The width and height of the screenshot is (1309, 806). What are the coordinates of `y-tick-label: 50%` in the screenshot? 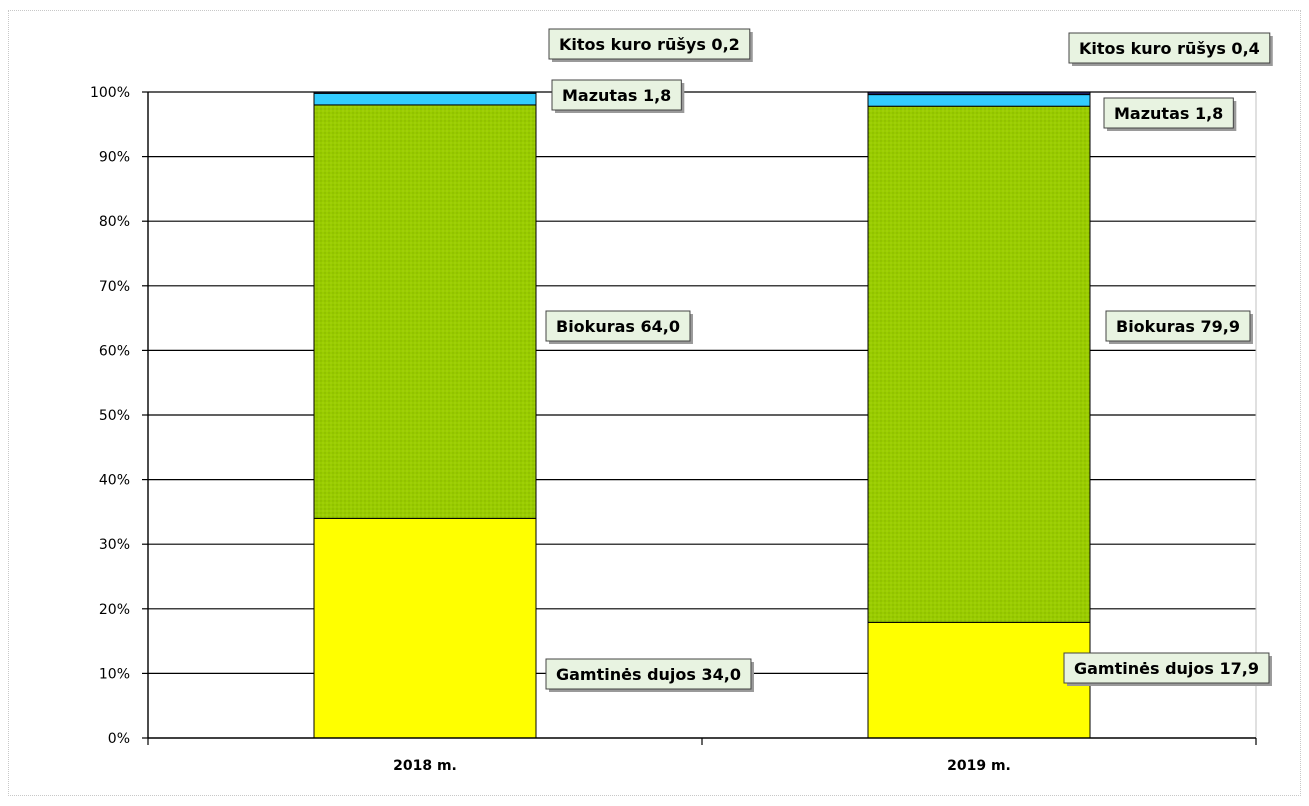 It's located at (114, 416).